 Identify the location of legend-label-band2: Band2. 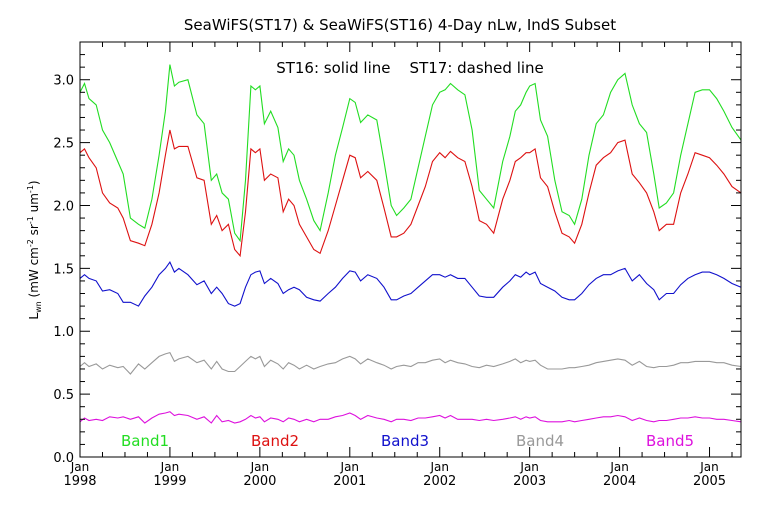
(275, 441).